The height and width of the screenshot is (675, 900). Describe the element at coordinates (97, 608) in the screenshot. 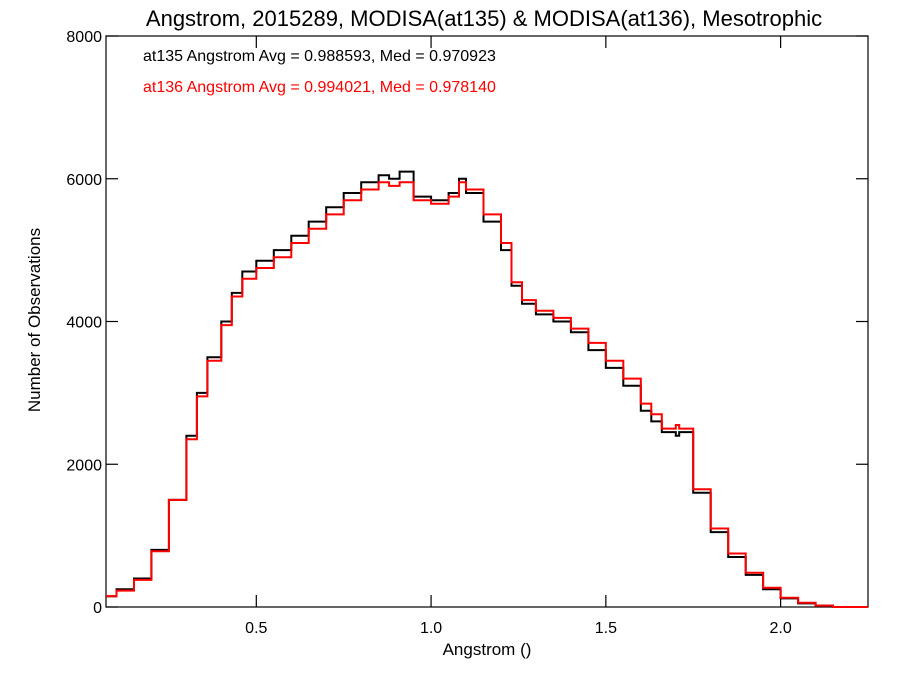

I see `y-tick-label: 0` at that location.